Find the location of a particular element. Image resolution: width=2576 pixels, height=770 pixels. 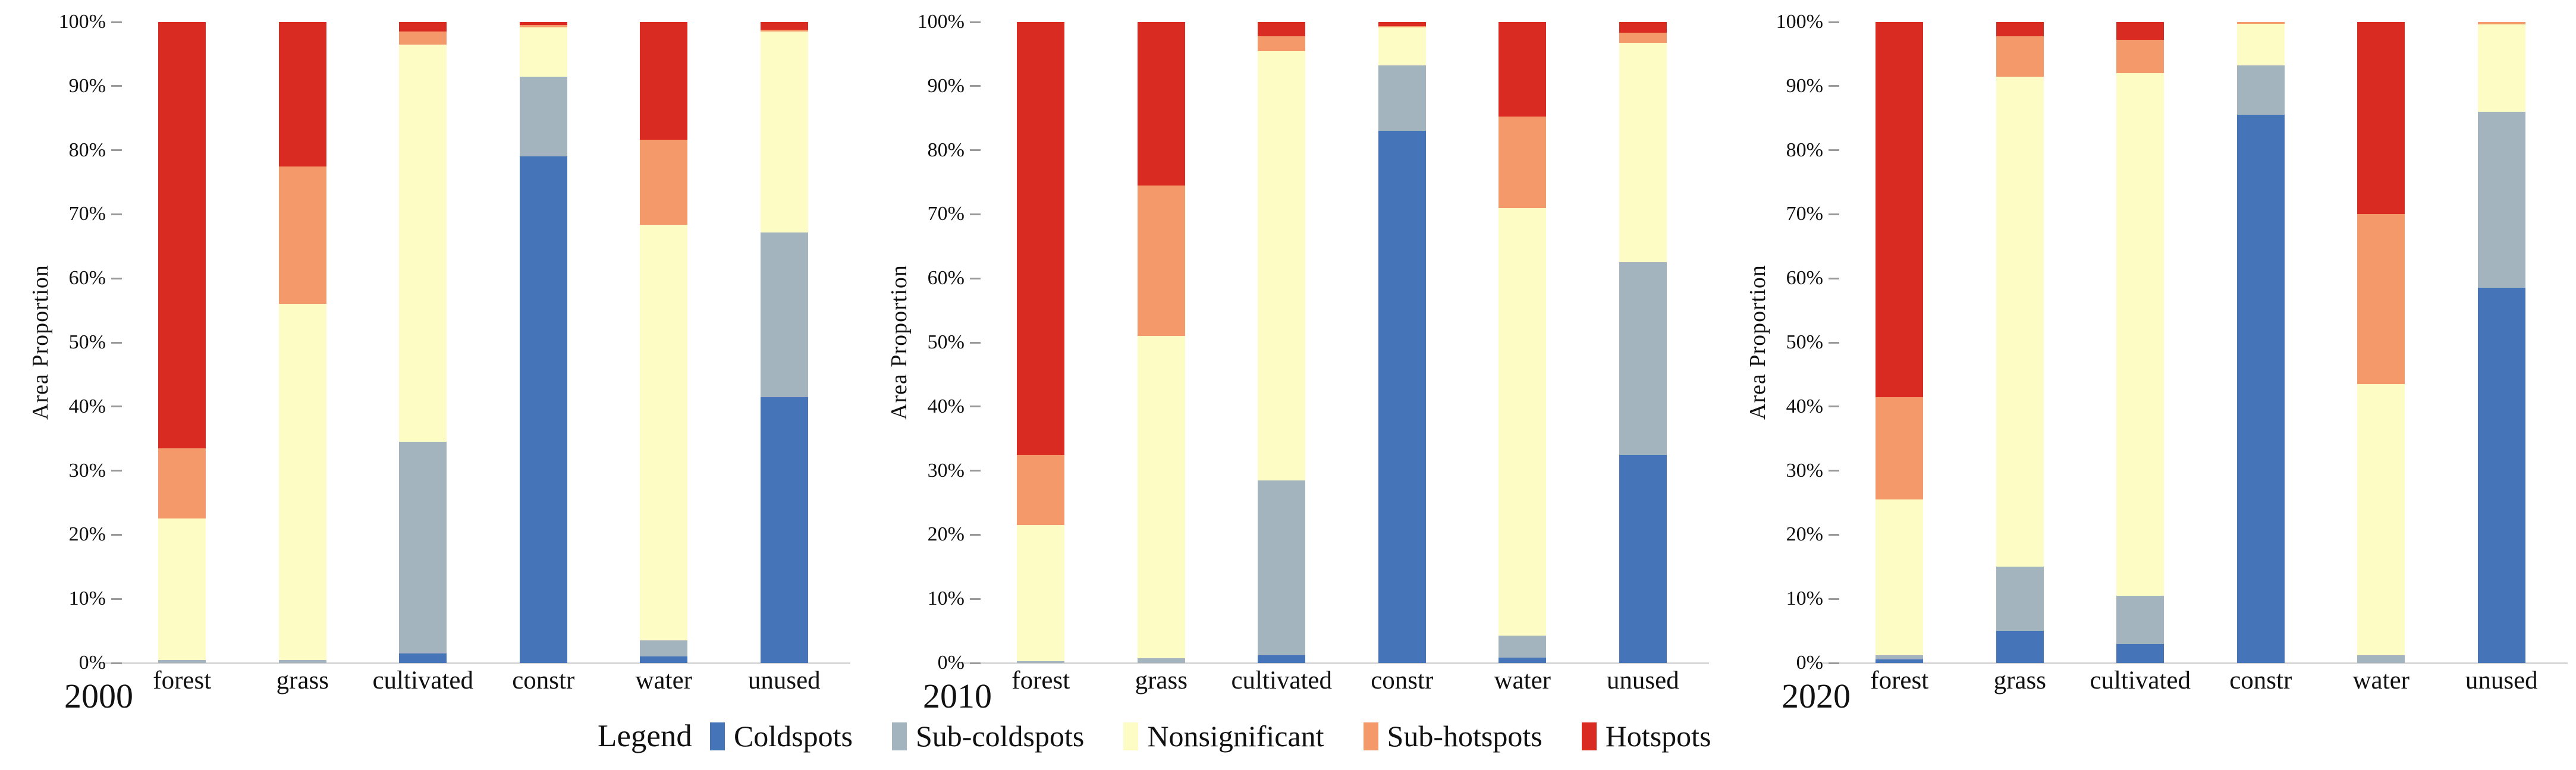

sub-coldspots-swatch-icon is located at coordinates (899, 736).